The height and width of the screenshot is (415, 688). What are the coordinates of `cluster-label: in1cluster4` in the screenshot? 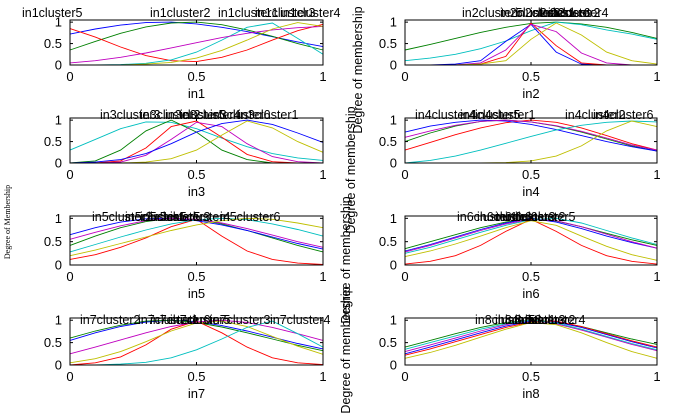 It's located at (310, 13).